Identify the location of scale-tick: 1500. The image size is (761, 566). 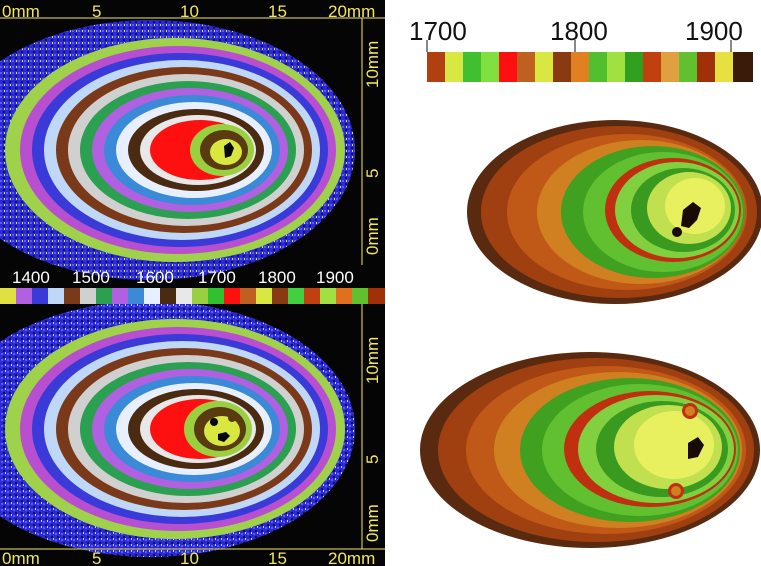
(91, 277).